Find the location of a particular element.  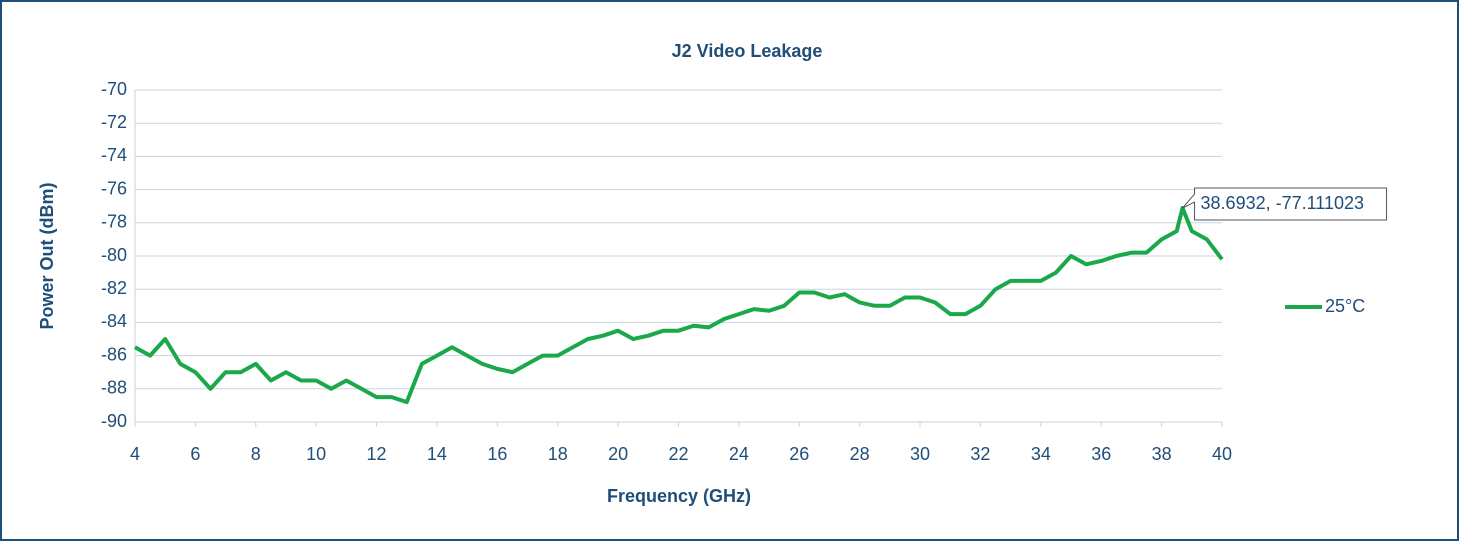

annotation-text: 38.6932, -77.111023 is located at coordinates (1282, 203).